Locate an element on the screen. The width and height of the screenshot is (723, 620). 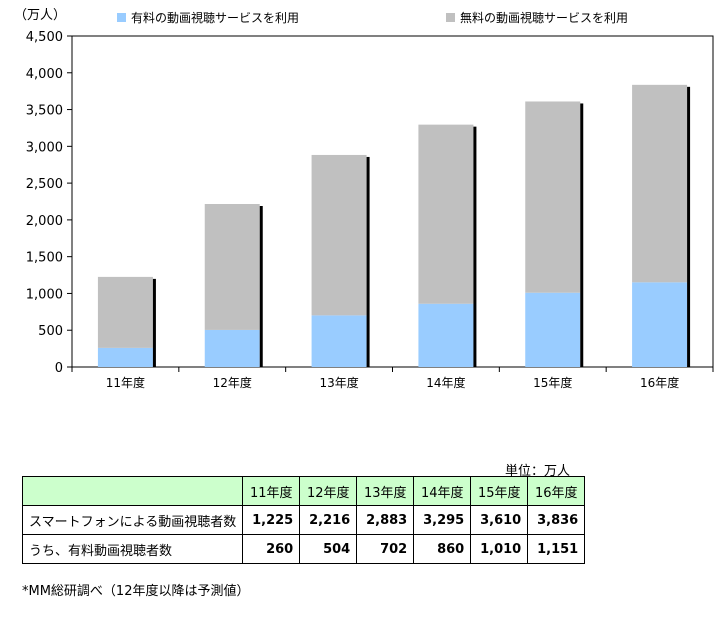
table-header-cell: 12年度 is located at coordinates (328, 491).